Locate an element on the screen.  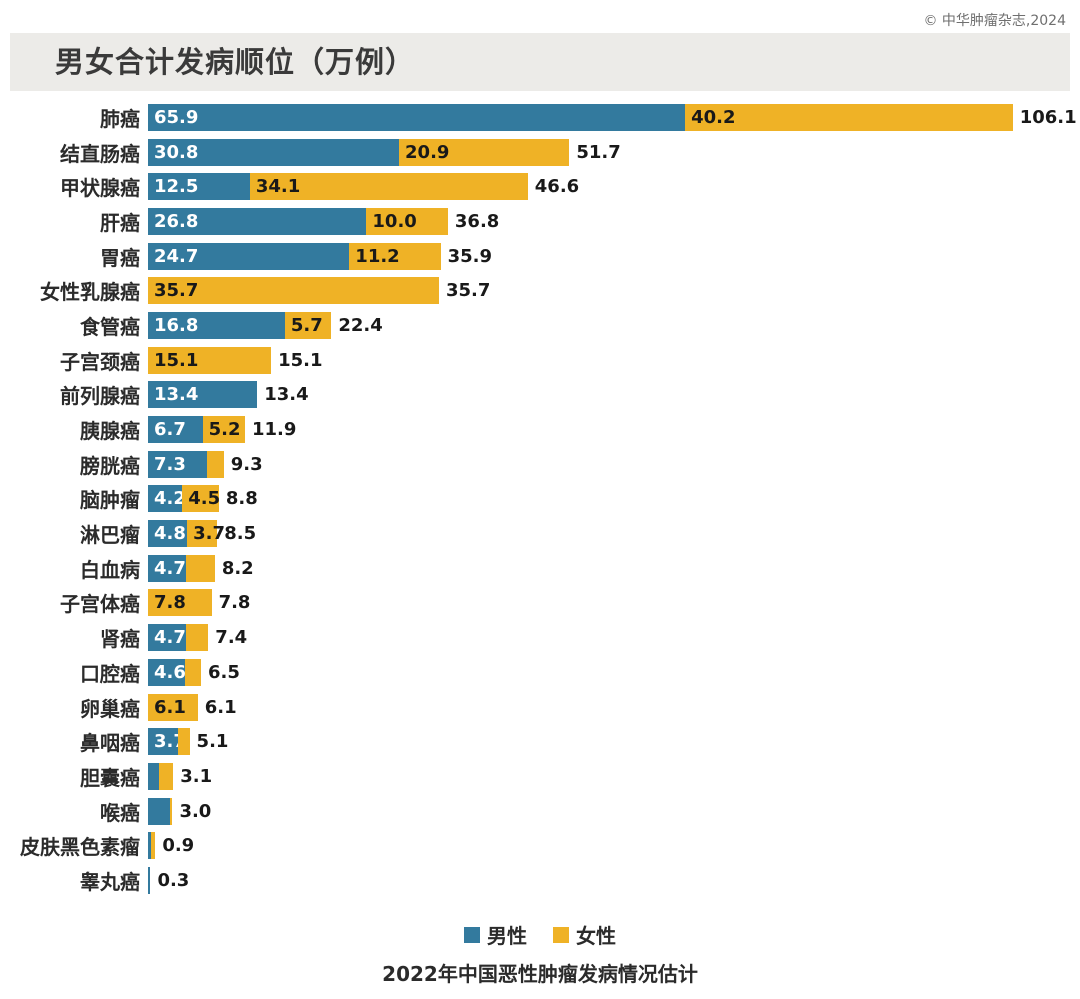
total-value-label: 0.9 is located at coordinates (178, 846).